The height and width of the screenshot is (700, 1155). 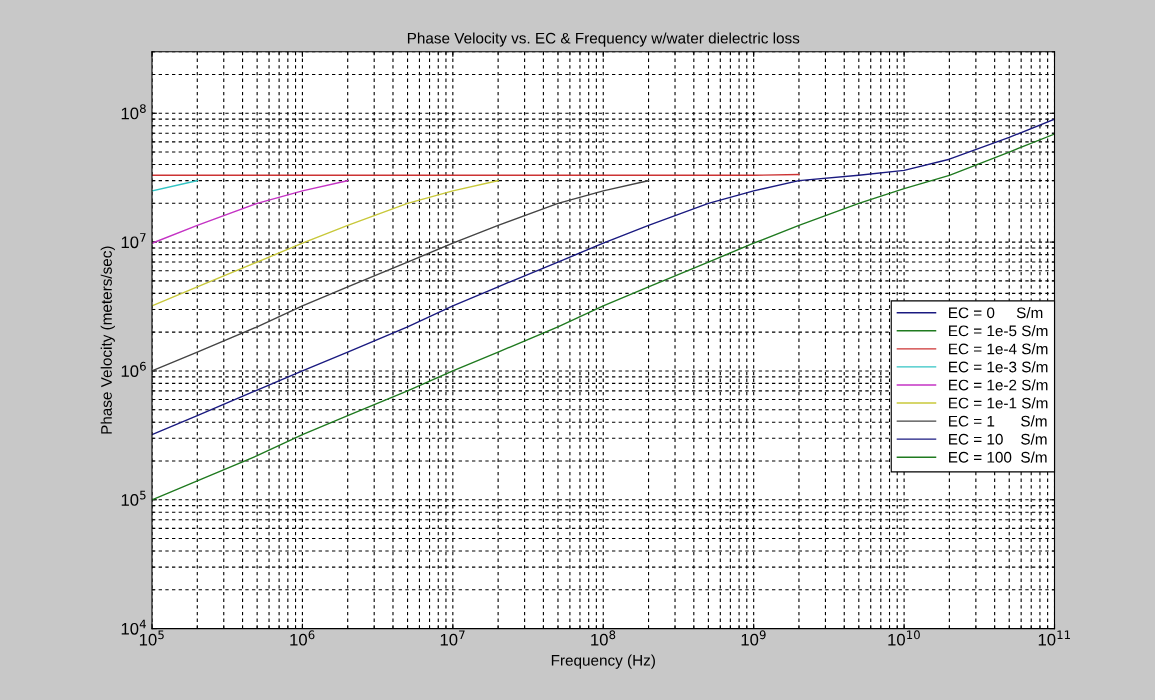 I want to click on legend-label: EC = 10 S/m, so click(x=998, y=439).